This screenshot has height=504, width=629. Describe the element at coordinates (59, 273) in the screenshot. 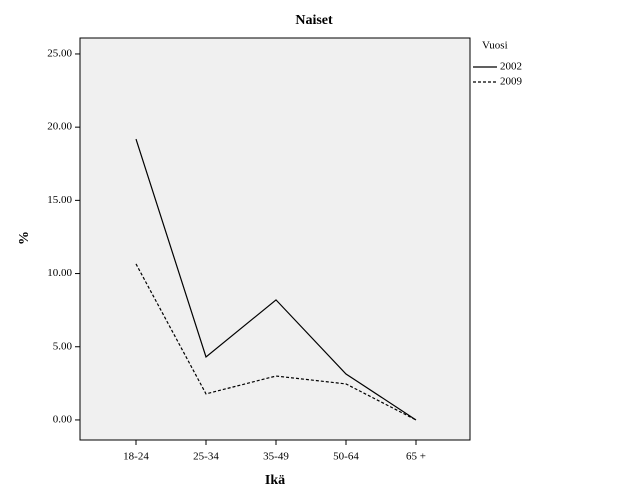

I see `y-tick-label: 10.00` at that location.